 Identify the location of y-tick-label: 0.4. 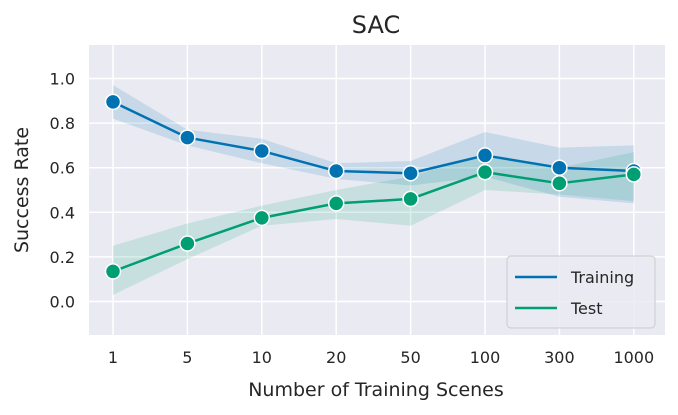
(62, 212).